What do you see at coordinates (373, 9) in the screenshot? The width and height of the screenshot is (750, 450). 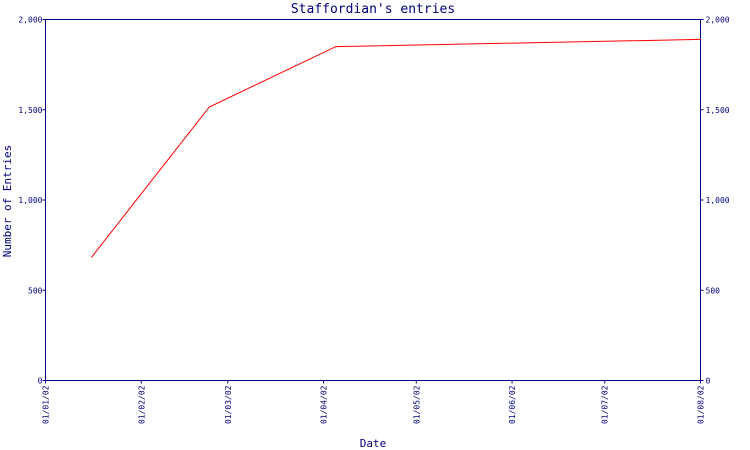 I see `chart-title: Staffordian's entries` at bounding box center [373, 9].